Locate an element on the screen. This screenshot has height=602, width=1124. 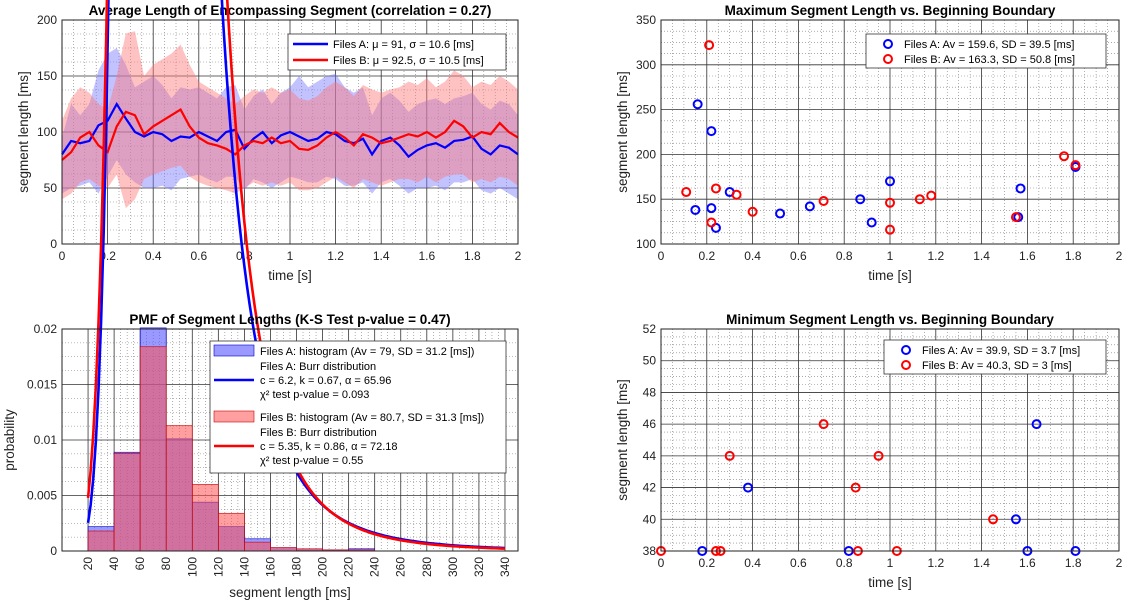
y-axis-label: segment length [ms] is located at coordinates (622, 440).